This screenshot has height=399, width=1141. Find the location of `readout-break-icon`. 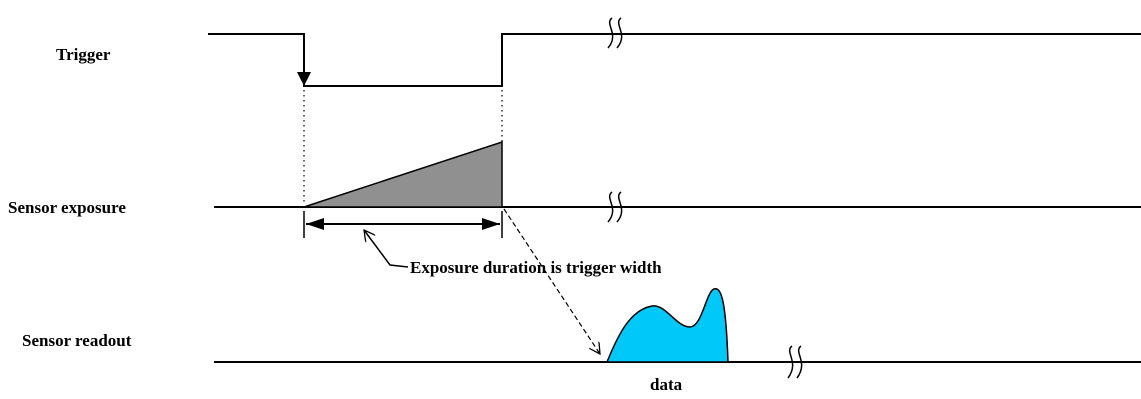

readout-break-icon is located at coordinates (795, 362).